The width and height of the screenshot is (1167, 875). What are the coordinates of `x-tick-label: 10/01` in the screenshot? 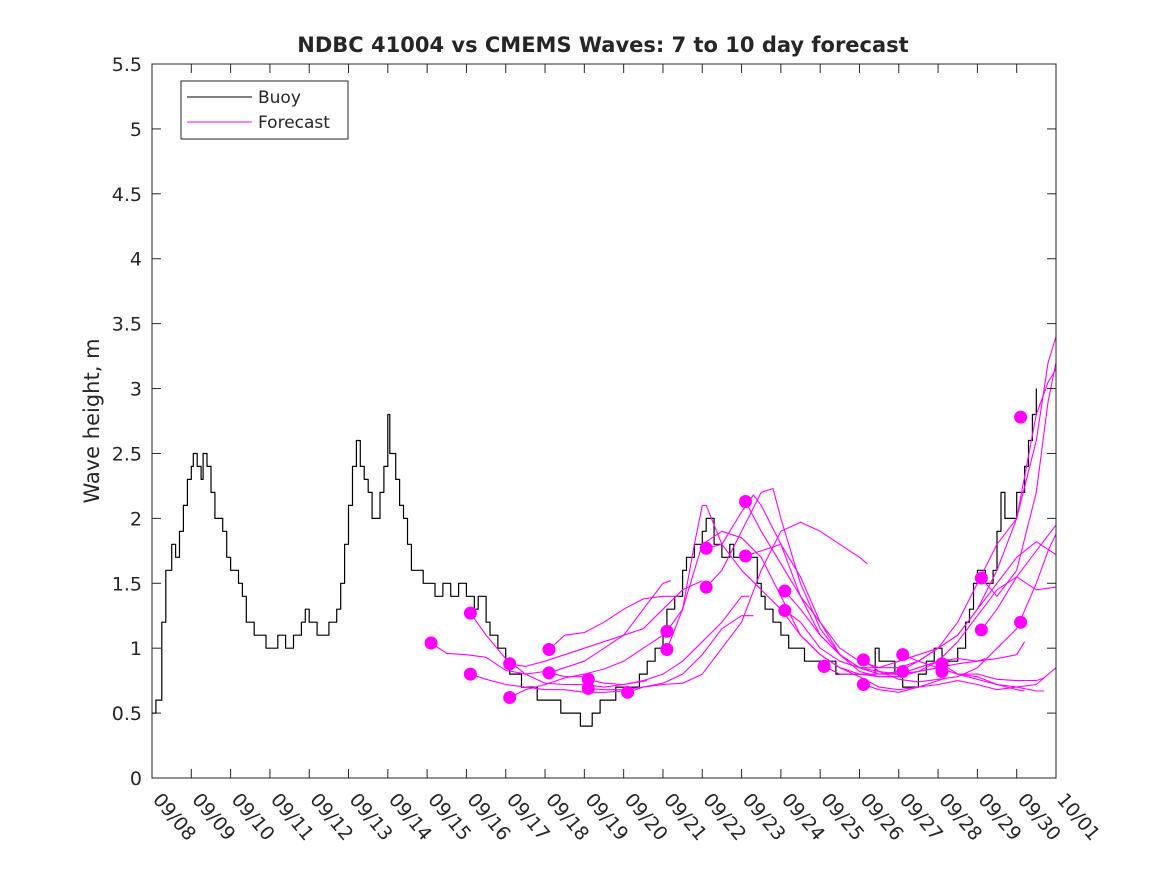 It's located at (1078, 817).